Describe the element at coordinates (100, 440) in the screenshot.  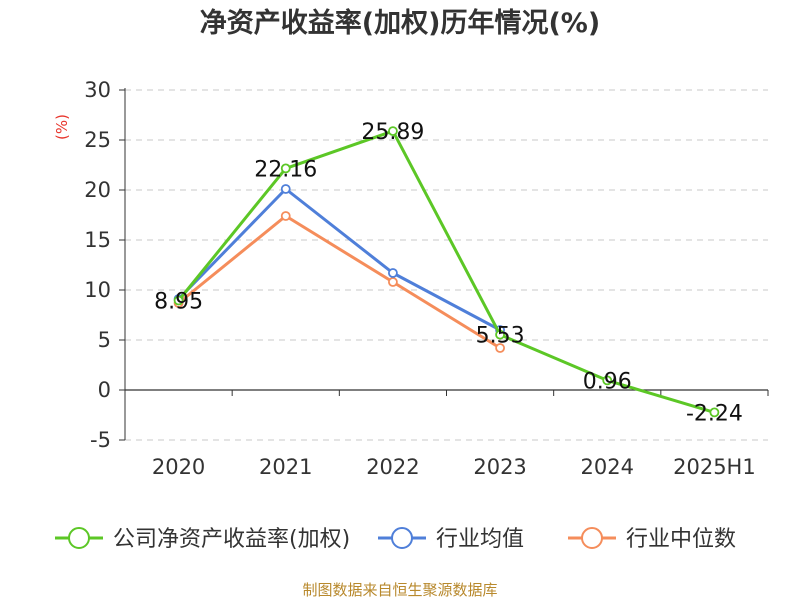
I see `y-tick-label: -5` at that location.